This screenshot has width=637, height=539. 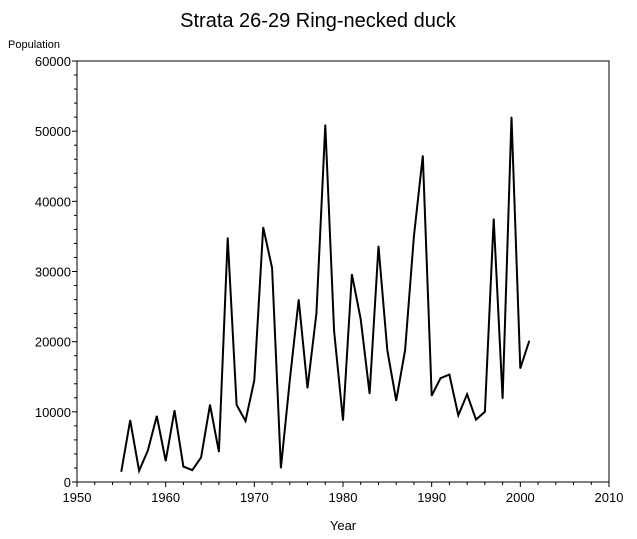 I want to click on y-tick-label: 10000, so click(x=53, y=412).